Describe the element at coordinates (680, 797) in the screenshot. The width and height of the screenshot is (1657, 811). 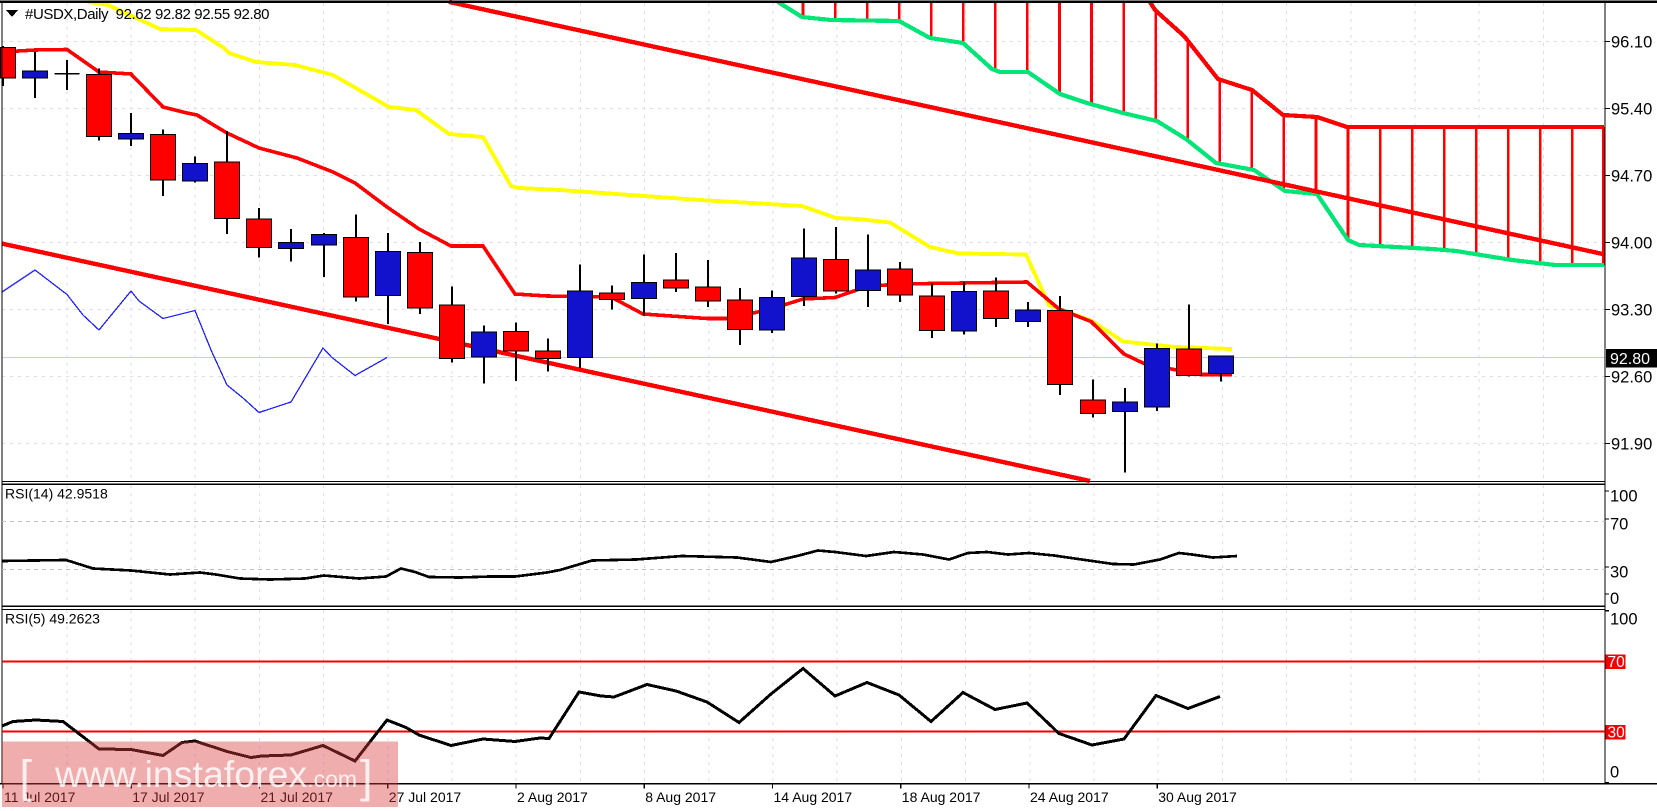
I see `svg-text: 8 Aug 2017` at that location.